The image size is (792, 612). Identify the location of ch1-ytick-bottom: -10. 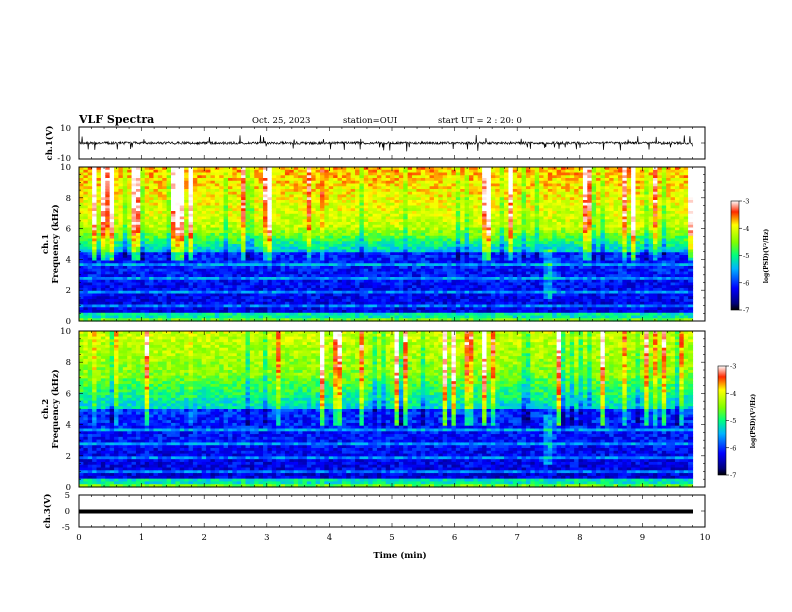
(64, 159).